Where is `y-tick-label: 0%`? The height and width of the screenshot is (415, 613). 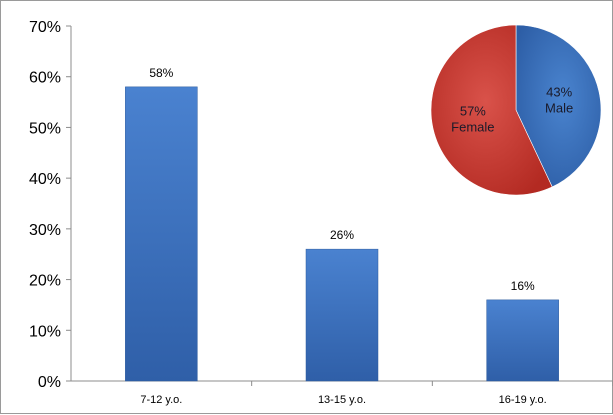
y-tick-label: 0% is located at coordinates (49, 382).